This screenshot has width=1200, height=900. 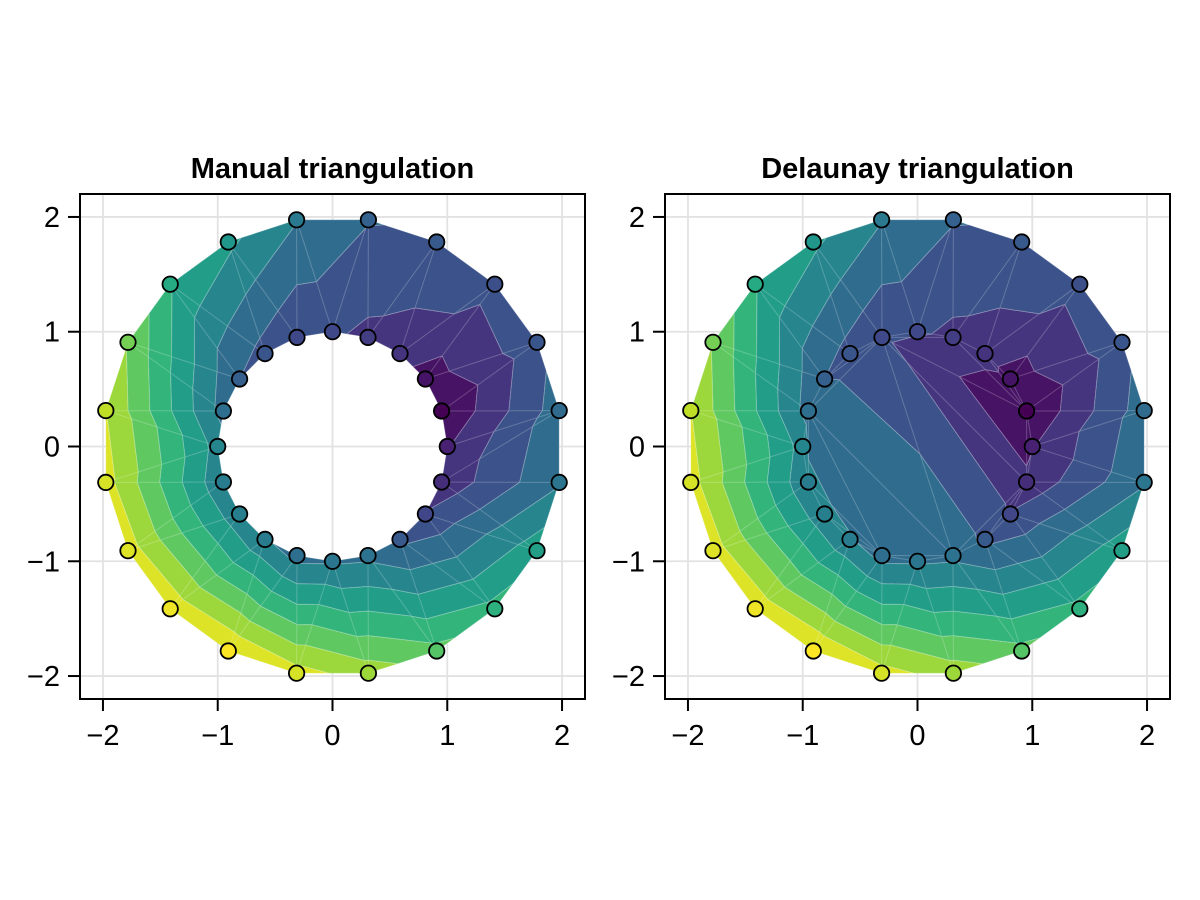 What do you see at coordinates (917, 169) in the screenshot?
I see `right-plot-title: Delaunay triangulation` at bounding box center [917, 169].